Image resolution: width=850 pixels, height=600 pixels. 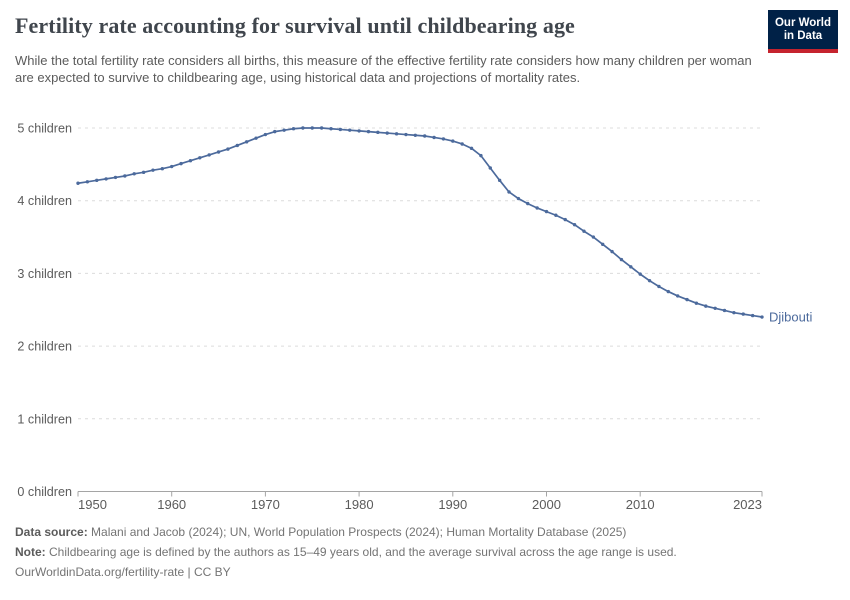 What do you see at coordinates (265, 504) in the screenshot?
I see `x-axis-tick-label: 1970` at bounding box center [265, 504].